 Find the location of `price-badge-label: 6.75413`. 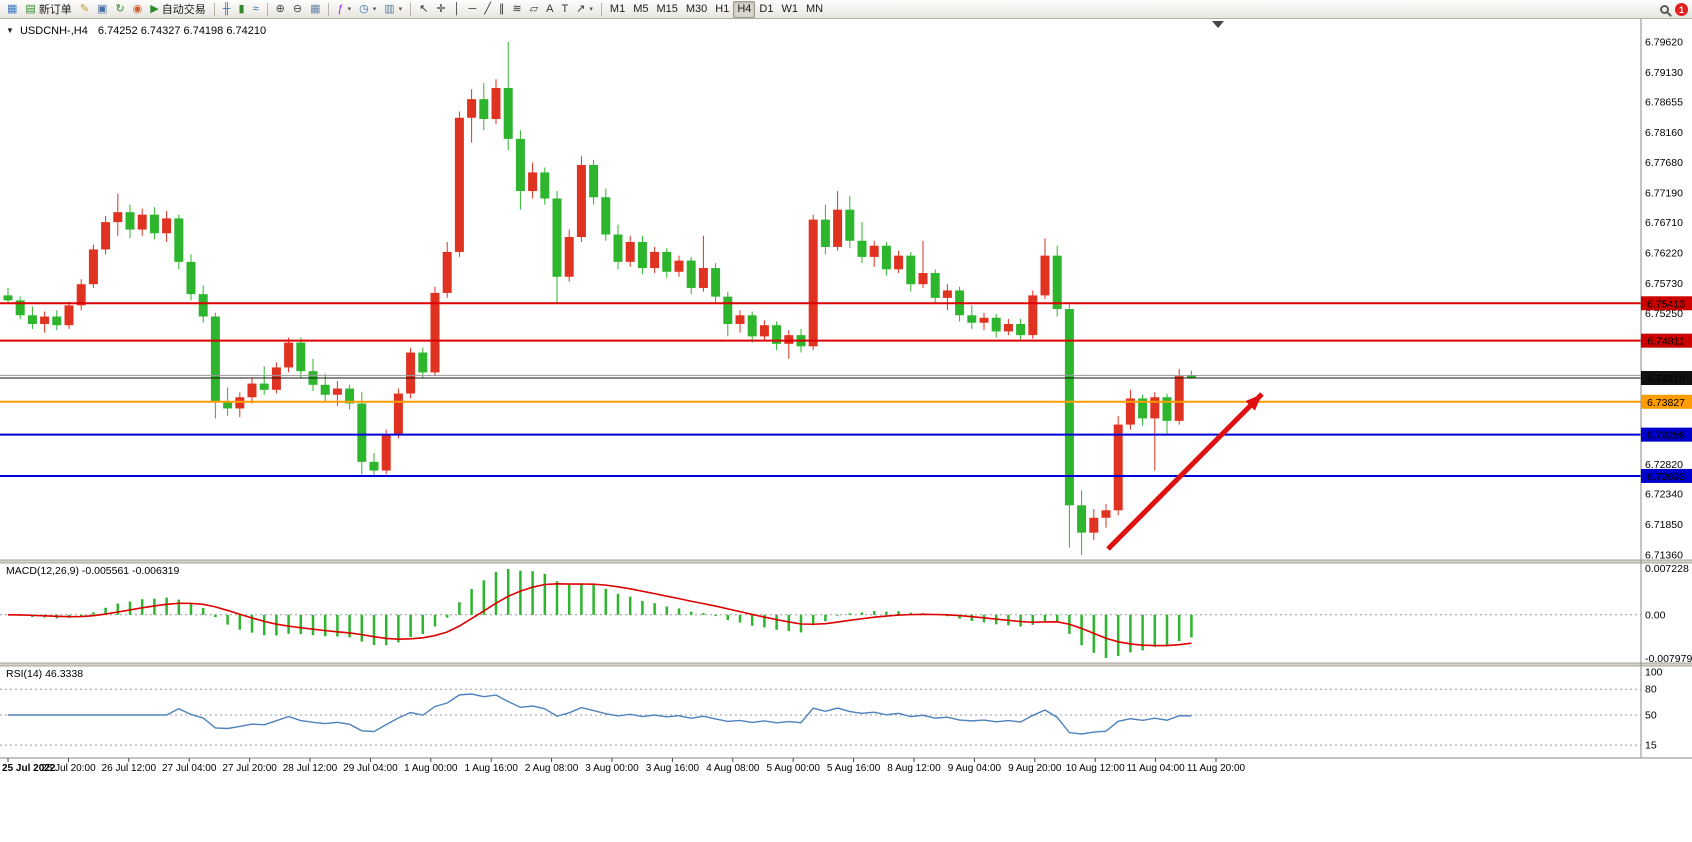

price-badge-label: 6.75413 is located at coordinates (1666, 304).